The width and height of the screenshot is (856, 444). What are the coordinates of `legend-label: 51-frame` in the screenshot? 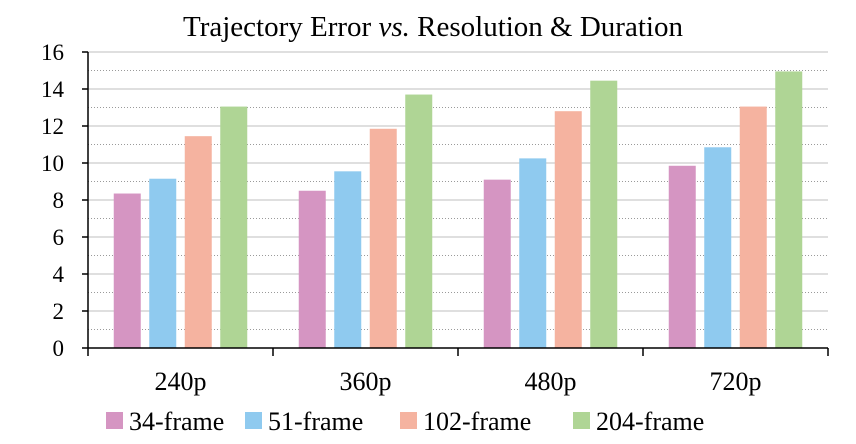 It's located at (315, 421).